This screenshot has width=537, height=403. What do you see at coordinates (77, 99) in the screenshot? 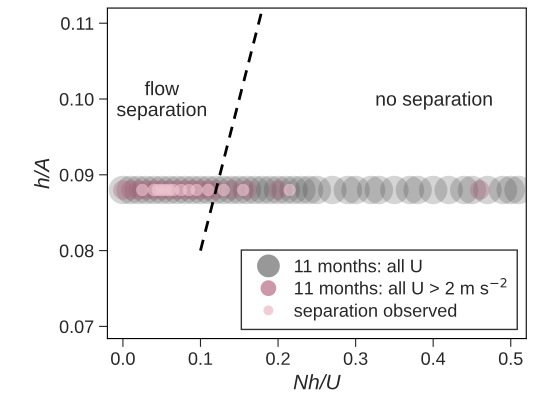
I see `y-tick-label: 0.10` at bounding box center [77, 99].